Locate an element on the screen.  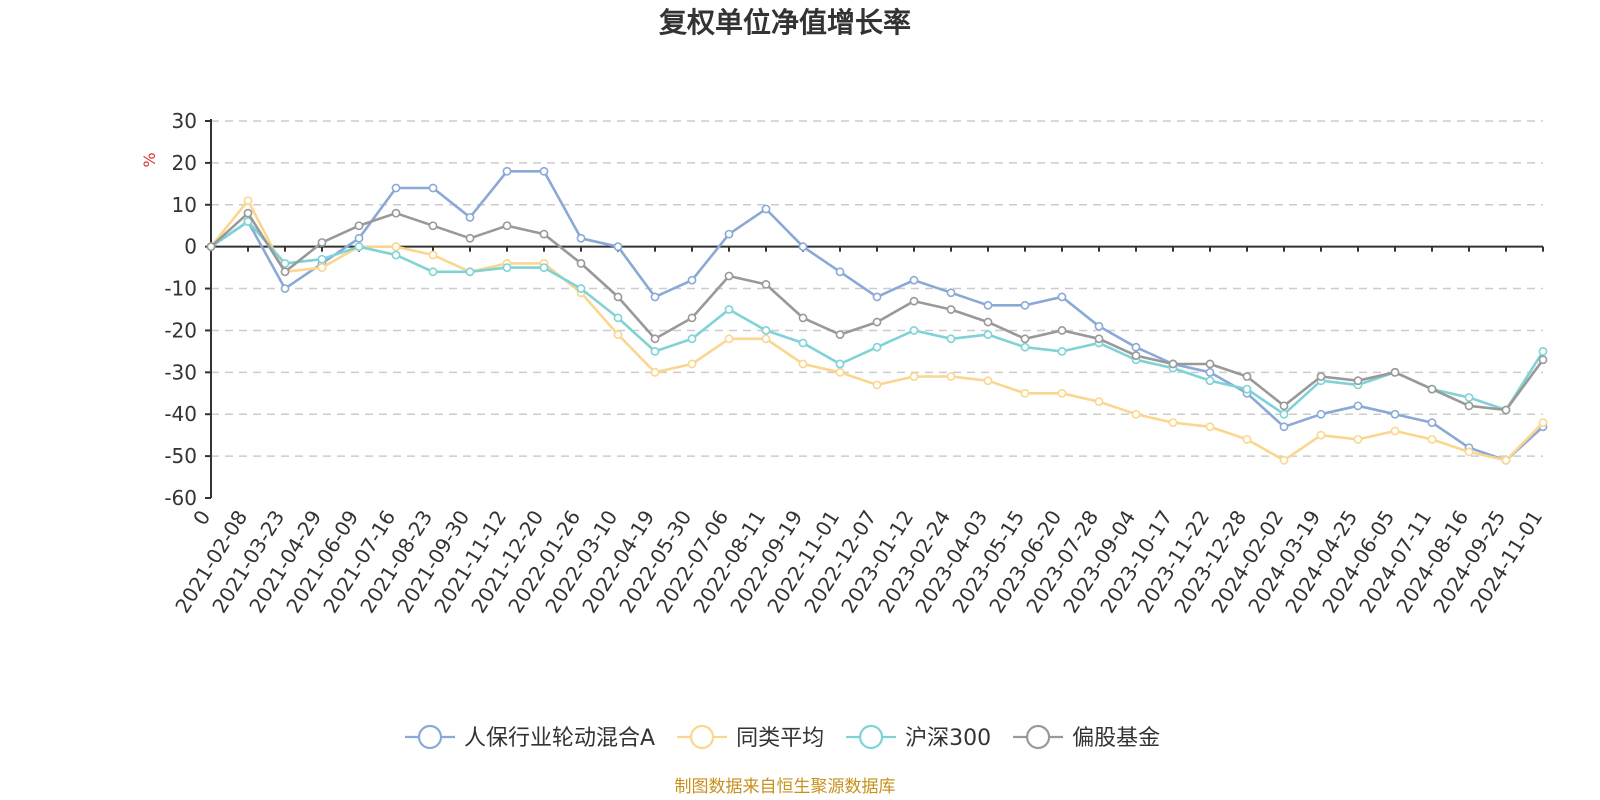
y-tick-label: -10 is located at coordinates (180, 289).